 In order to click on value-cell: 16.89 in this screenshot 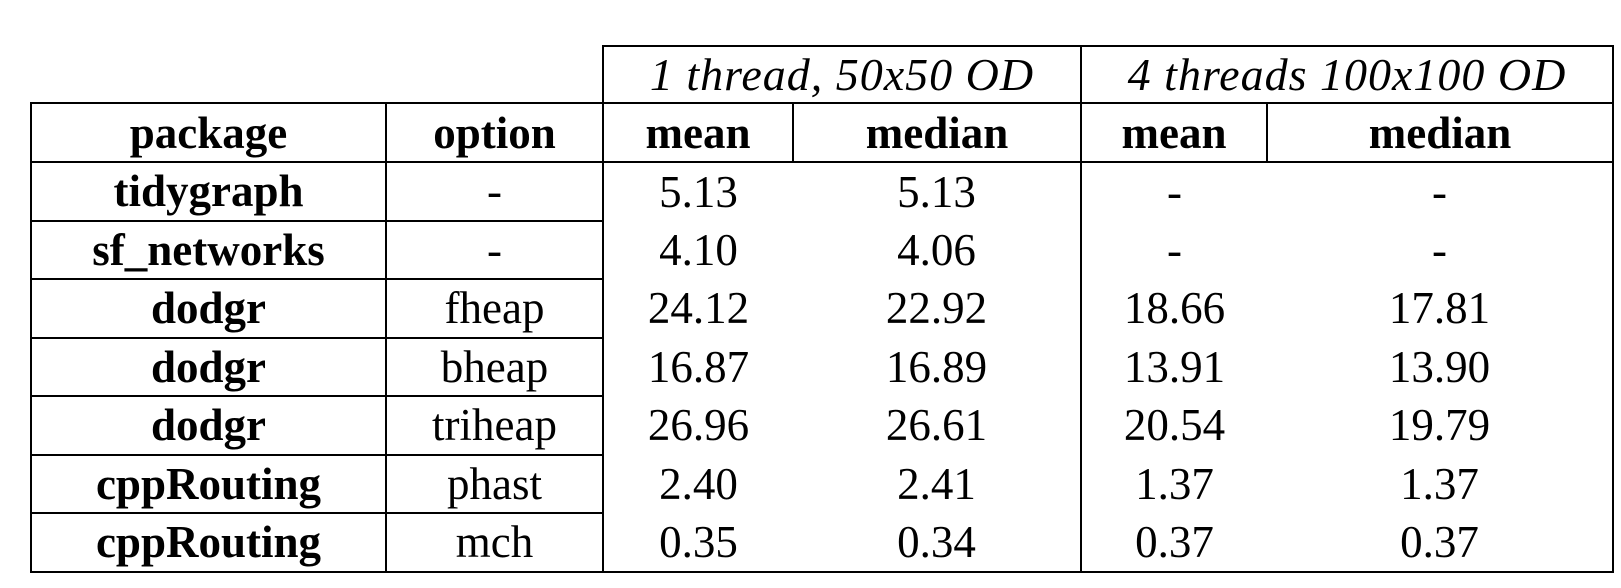, I will do `click(937, 366)`.